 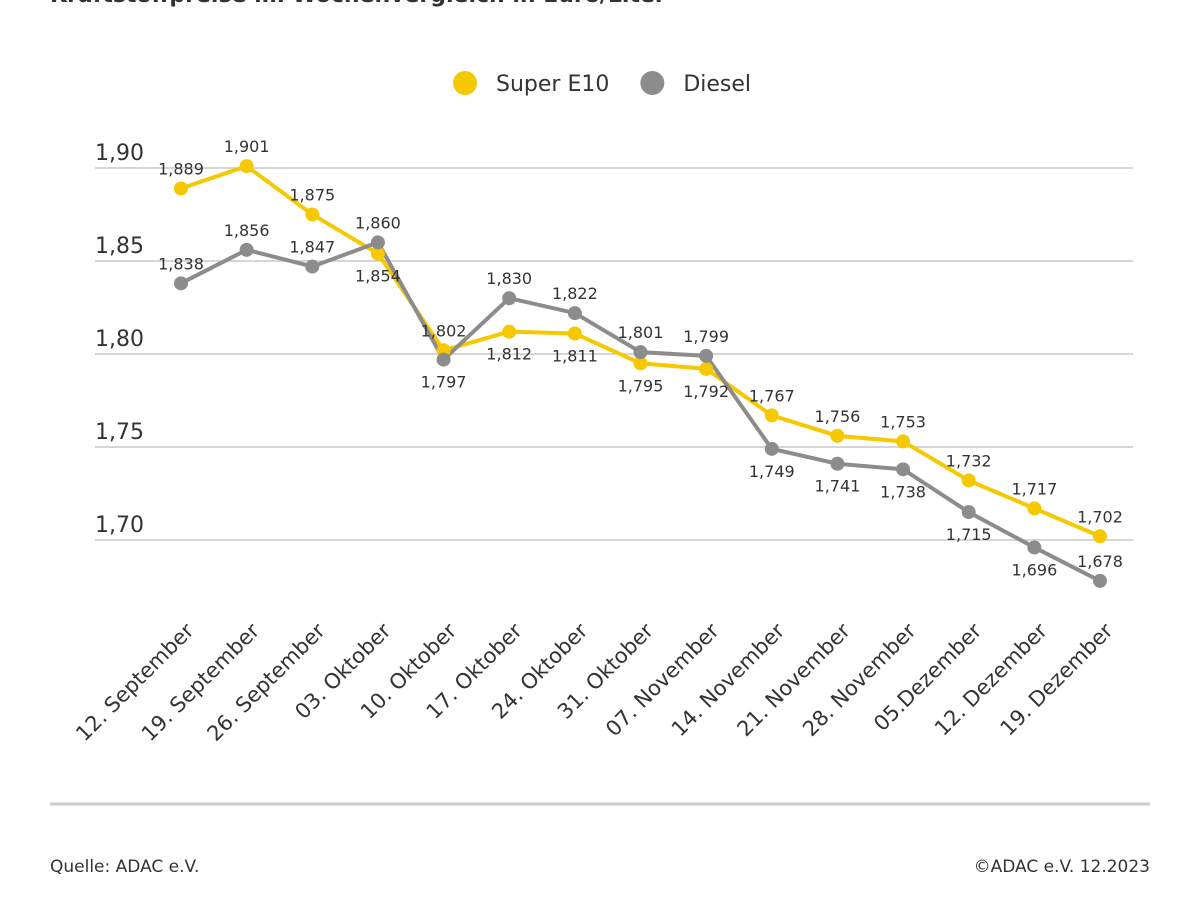 I want to click on copyright: ©ADAC e.V. 12.2023, so click(x=1062, y=867).